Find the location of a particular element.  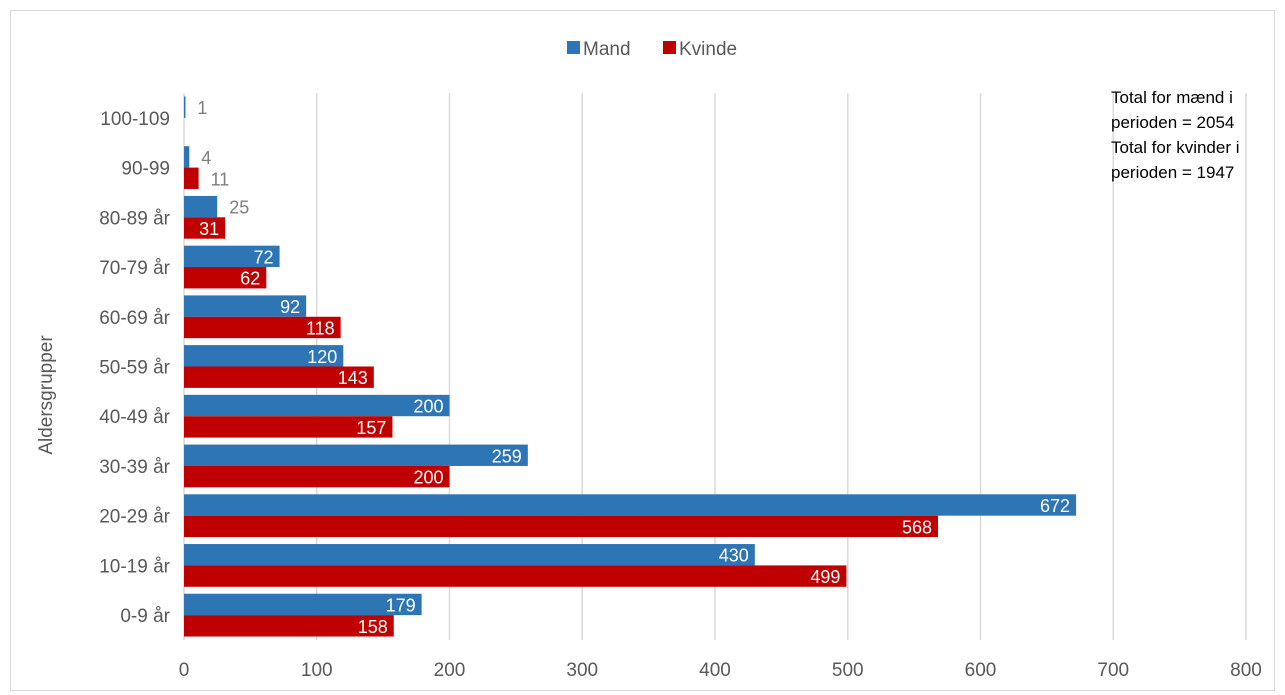

bar-data-label: 92 is located at coordinates (290, 307).